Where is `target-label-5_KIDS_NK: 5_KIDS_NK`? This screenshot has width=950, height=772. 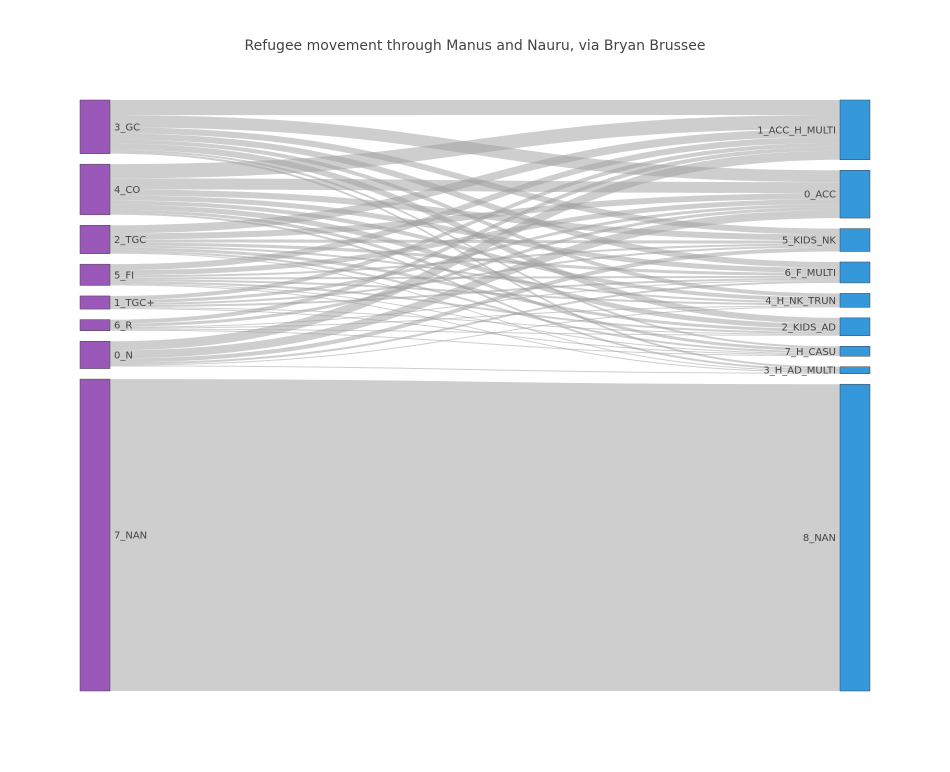
target-label-5_KIDS_NK: 5_KIDS_NK is located at coordinates (809, 241).